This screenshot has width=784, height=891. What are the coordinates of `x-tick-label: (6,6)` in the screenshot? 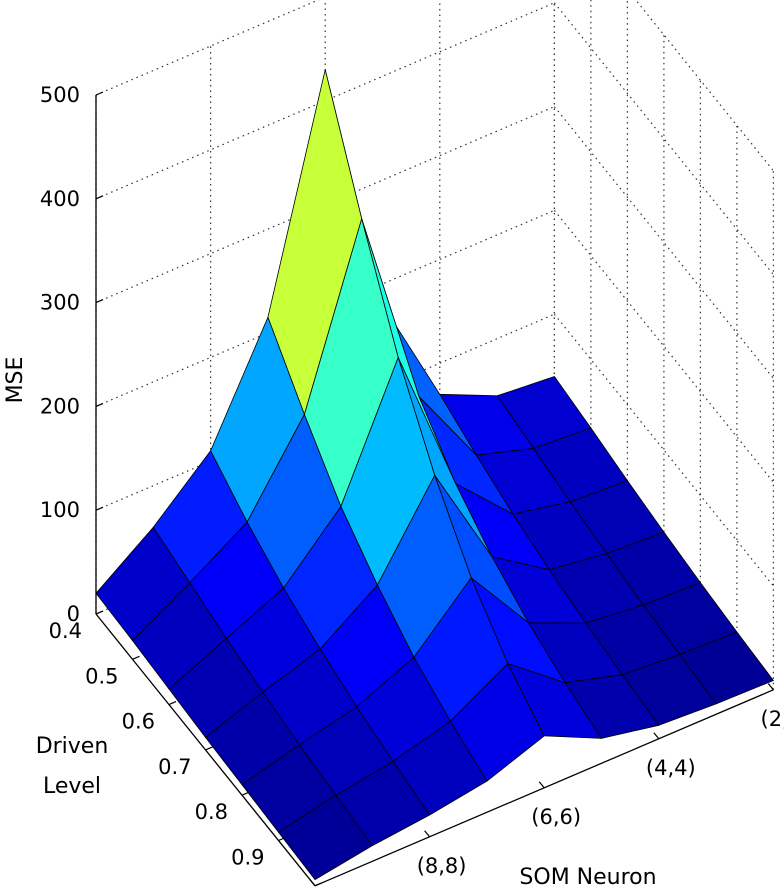 It's located at (556, 817).